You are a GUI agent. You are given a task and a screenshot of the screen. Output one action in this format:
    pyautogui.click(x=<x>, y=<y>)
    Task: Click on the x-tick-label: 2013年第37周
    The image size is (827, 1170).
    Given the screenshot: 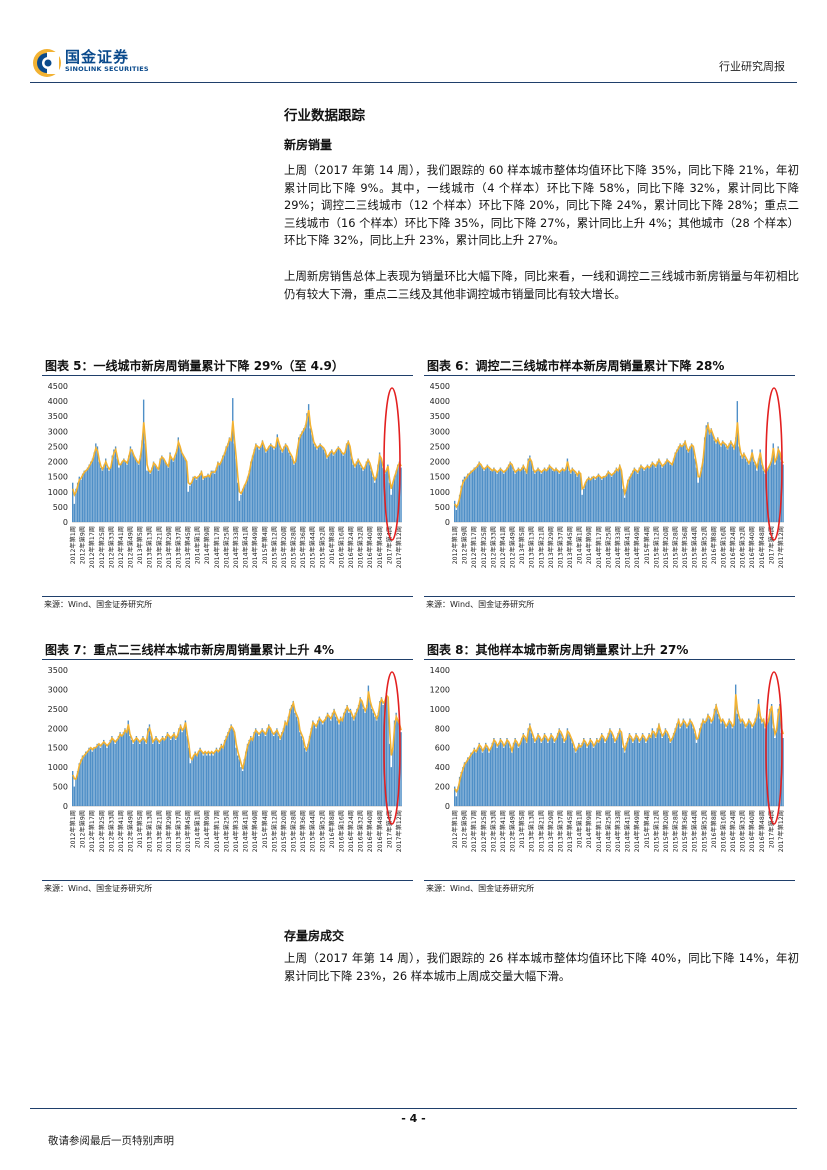 What is the action you would take?
    pyautogui.click(x=561, y=831)
    